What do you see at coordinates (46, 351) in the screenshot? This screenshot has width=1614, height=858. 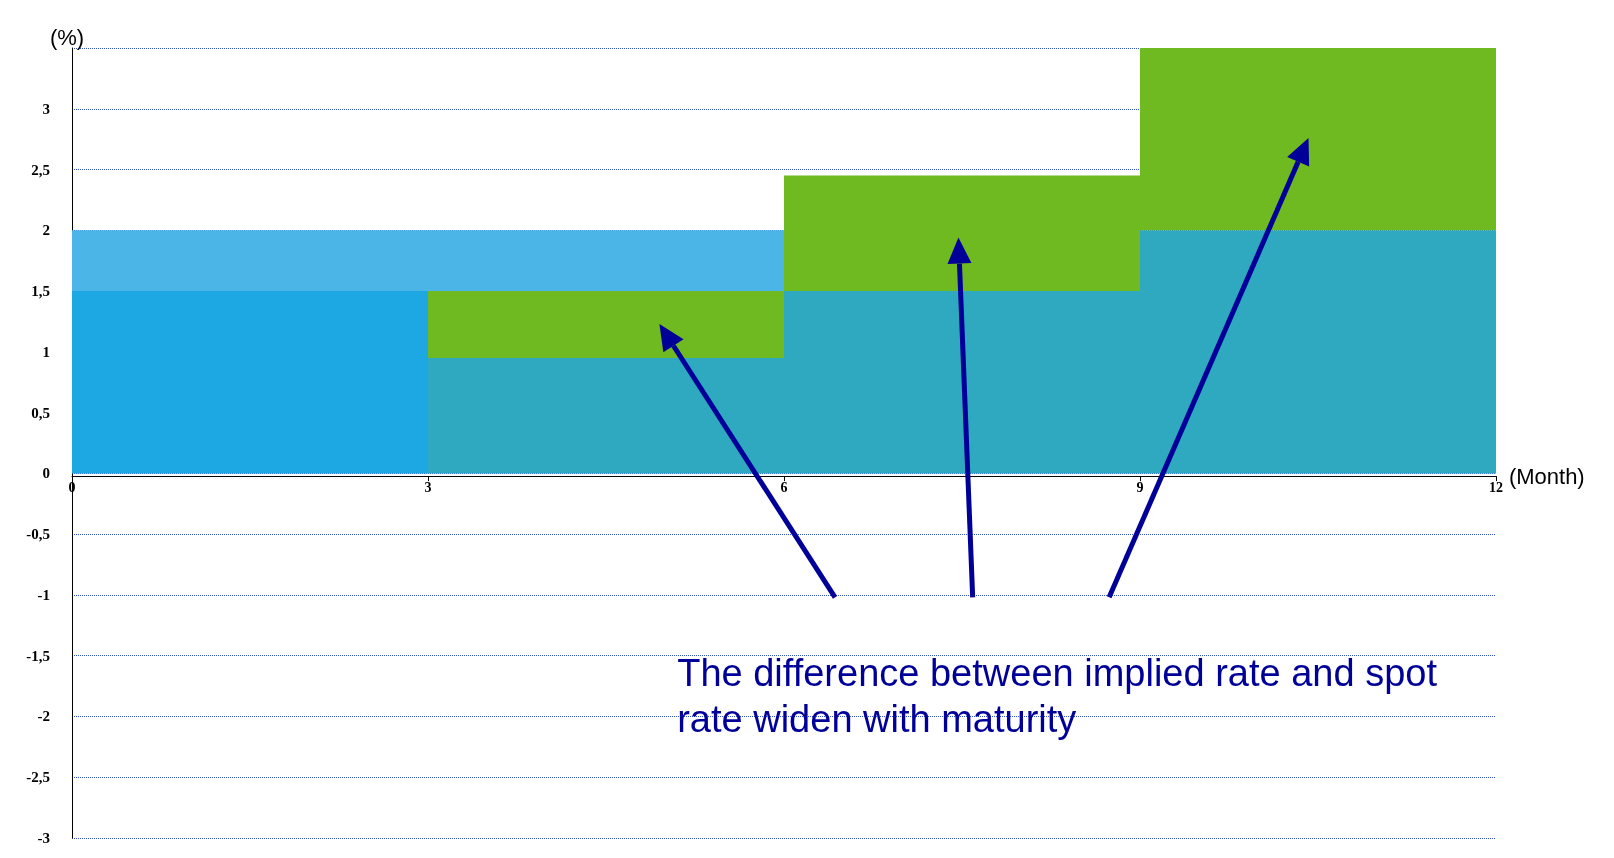 I see `y-tick-label: 1` at bounding box center [46, 351].